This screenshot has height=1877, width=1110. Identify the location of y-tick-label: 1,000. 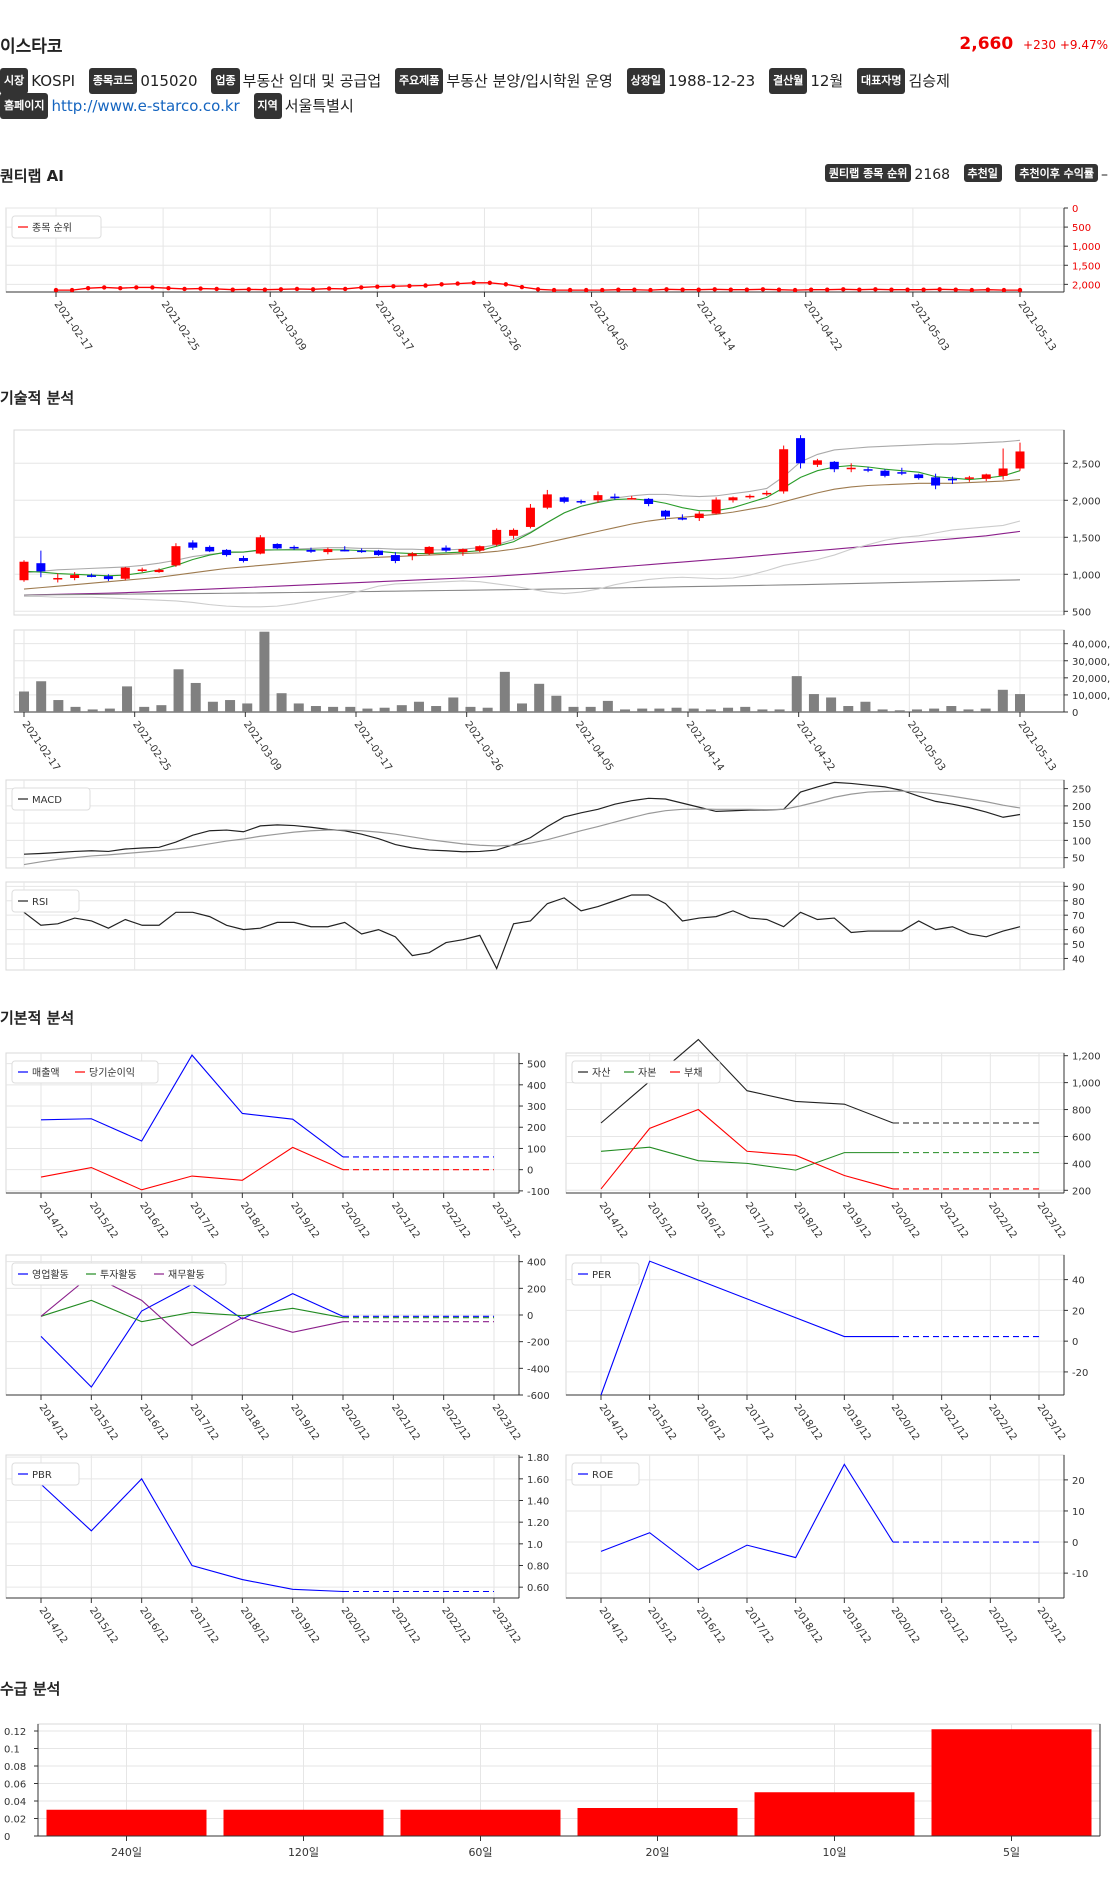
(1086, 575).